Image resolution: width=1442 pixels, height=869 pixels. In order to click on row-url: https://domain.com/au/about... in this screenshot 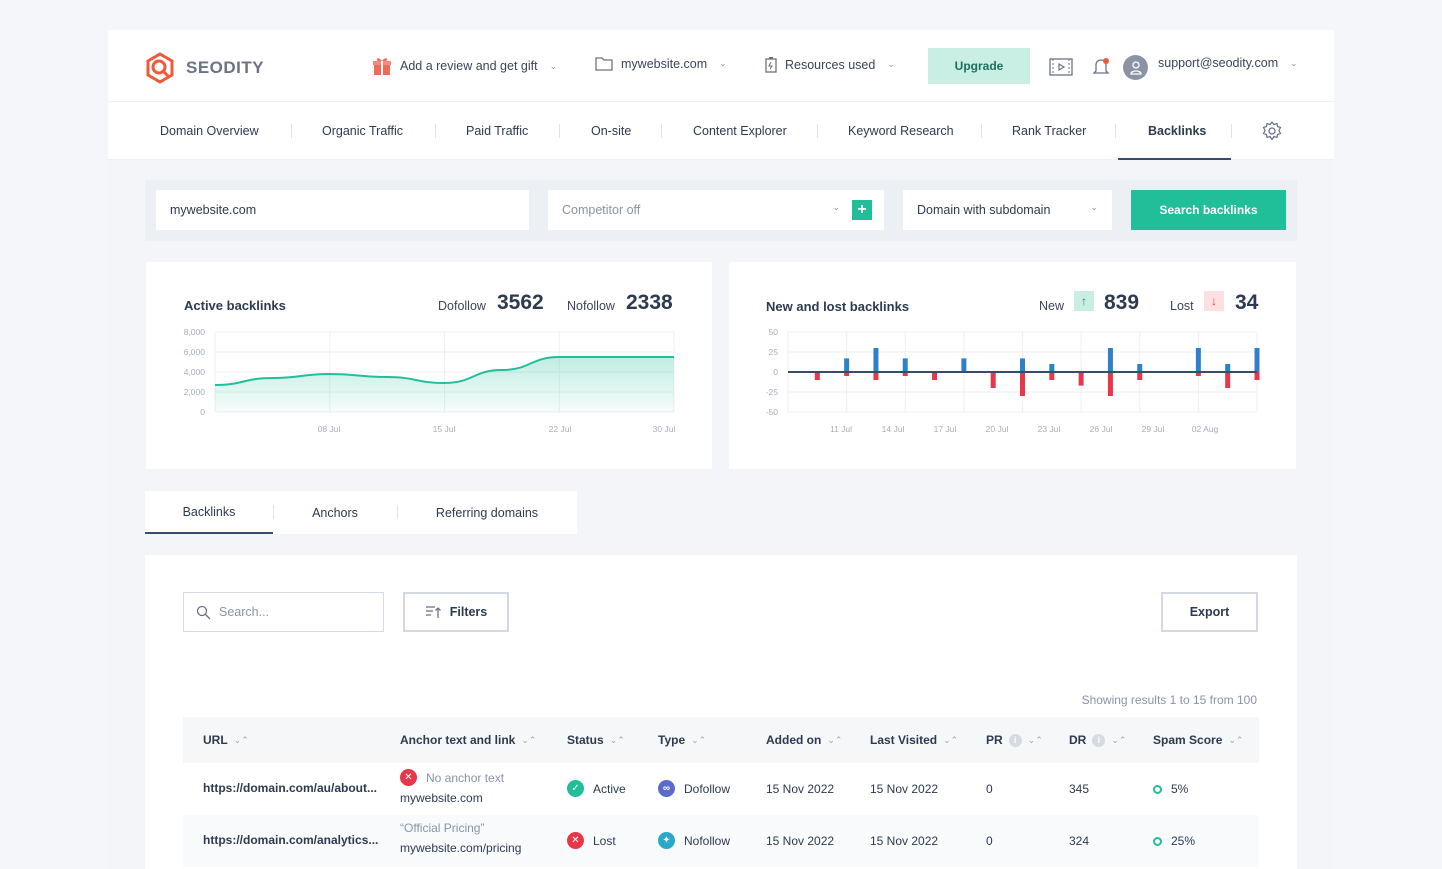, I will do `click(290, 788)`.